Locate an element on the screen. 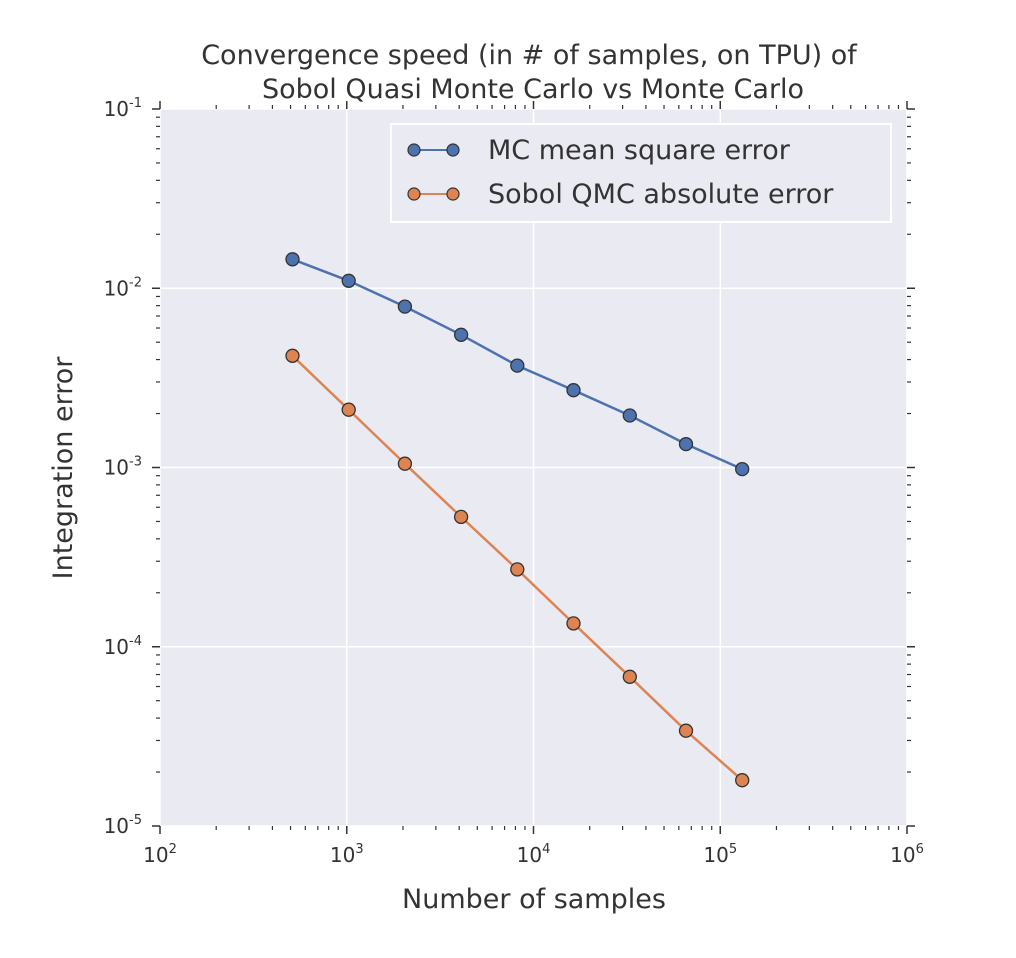  legend-marker-mc-right is located at coordinates (453, 150).